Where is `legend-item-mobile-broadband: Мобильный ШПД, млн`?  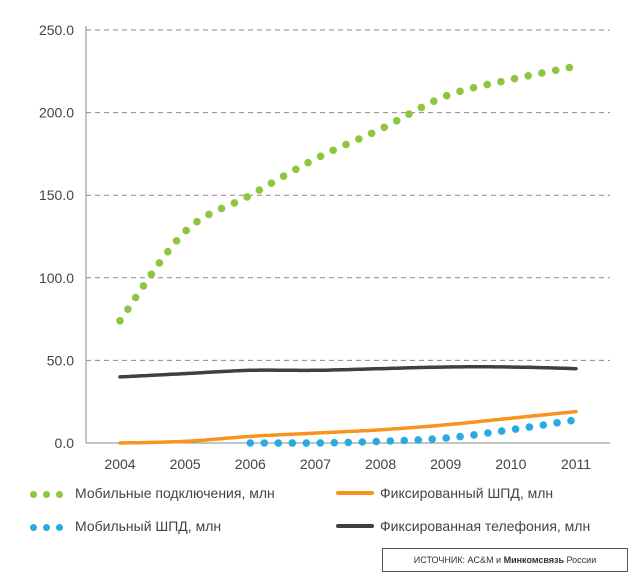 legend-item-mobile-broadband: Мобильный ШПД, млн is located at coordinates (125, 526).